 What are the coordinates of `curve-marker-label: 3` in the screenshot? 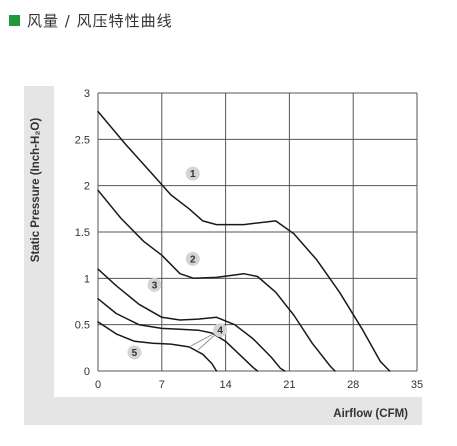 It's located at (155, 285).